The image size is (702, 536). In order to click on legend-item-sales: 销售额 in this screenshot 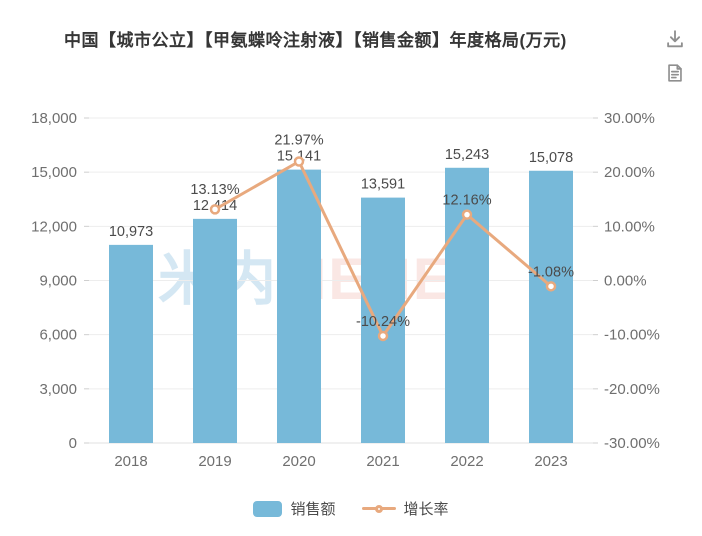, I will do `click(294, 508)`.